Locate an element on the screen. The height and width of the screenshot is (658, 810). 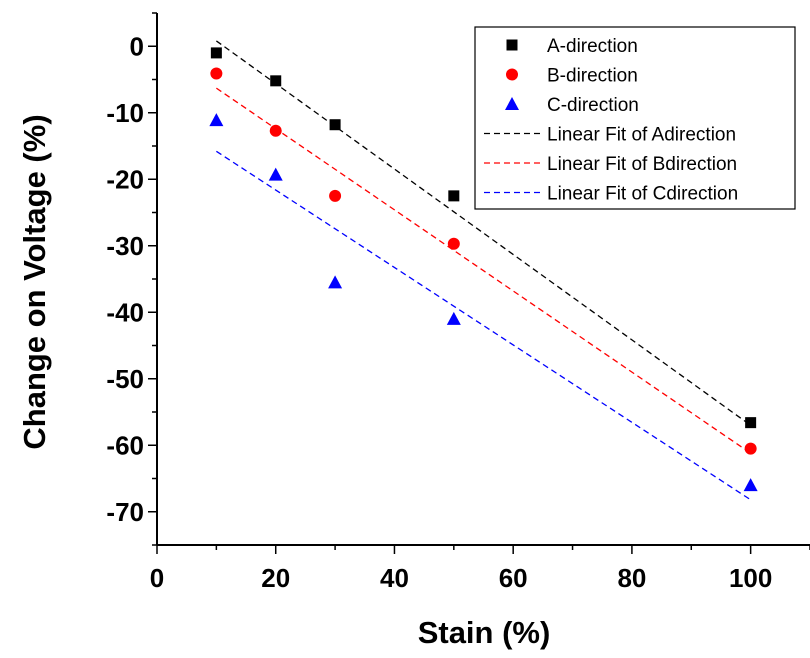
legend-square-symbol is located at coordinates (512, 45).